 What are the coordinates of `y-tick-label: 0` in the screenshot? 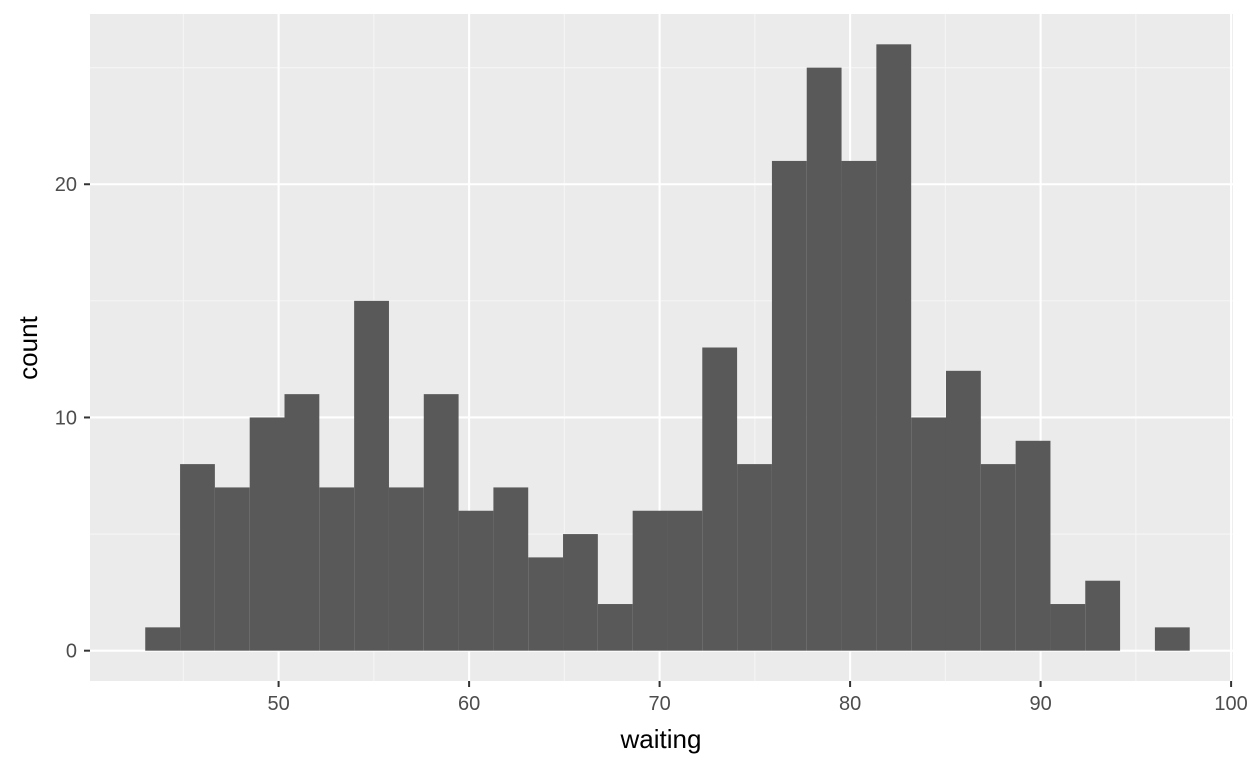 It's located at (71, 652).